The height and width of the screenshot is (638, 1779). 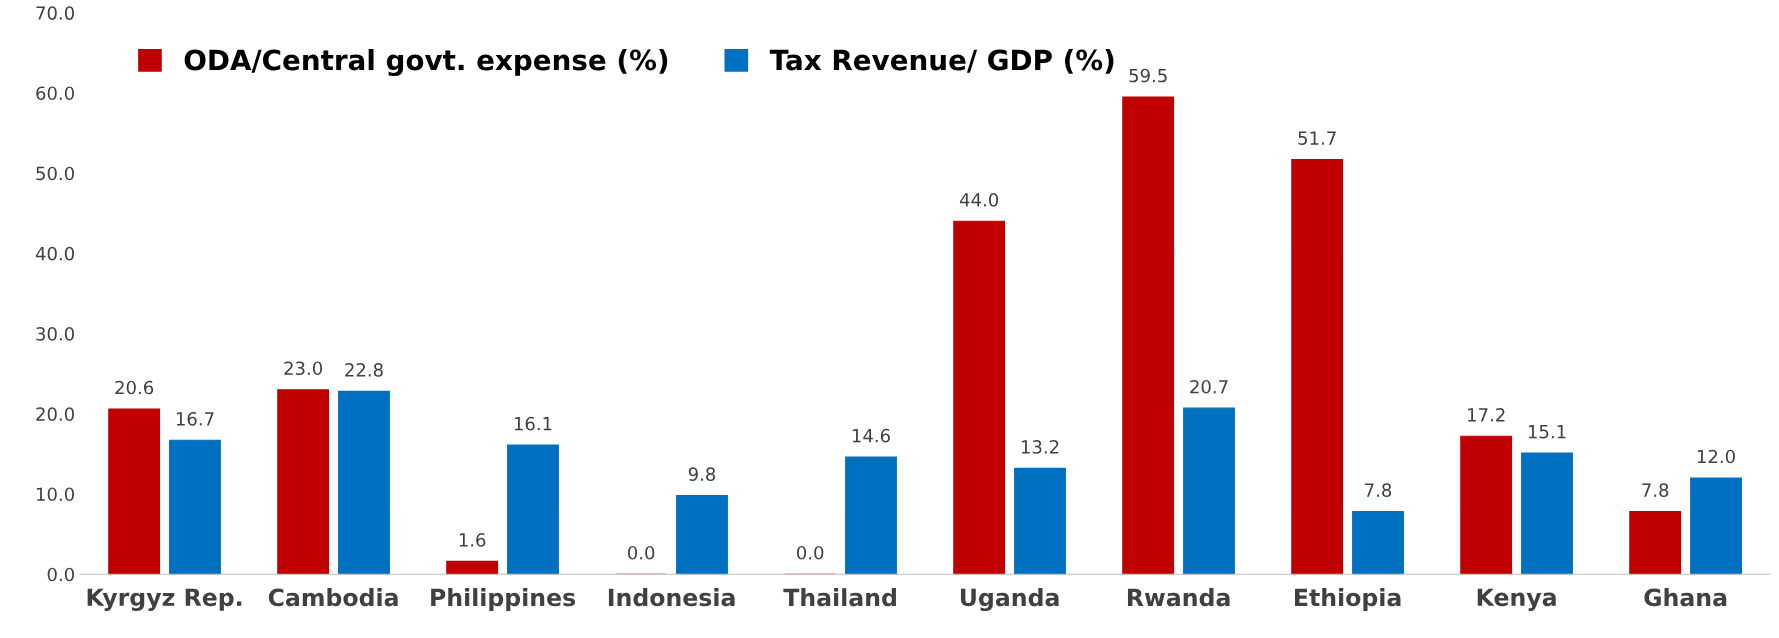 What do you see at coordinates (55, 93) in the screenshot?
I see `y-tick-label: 60.0` at bounding box center [55, 93].